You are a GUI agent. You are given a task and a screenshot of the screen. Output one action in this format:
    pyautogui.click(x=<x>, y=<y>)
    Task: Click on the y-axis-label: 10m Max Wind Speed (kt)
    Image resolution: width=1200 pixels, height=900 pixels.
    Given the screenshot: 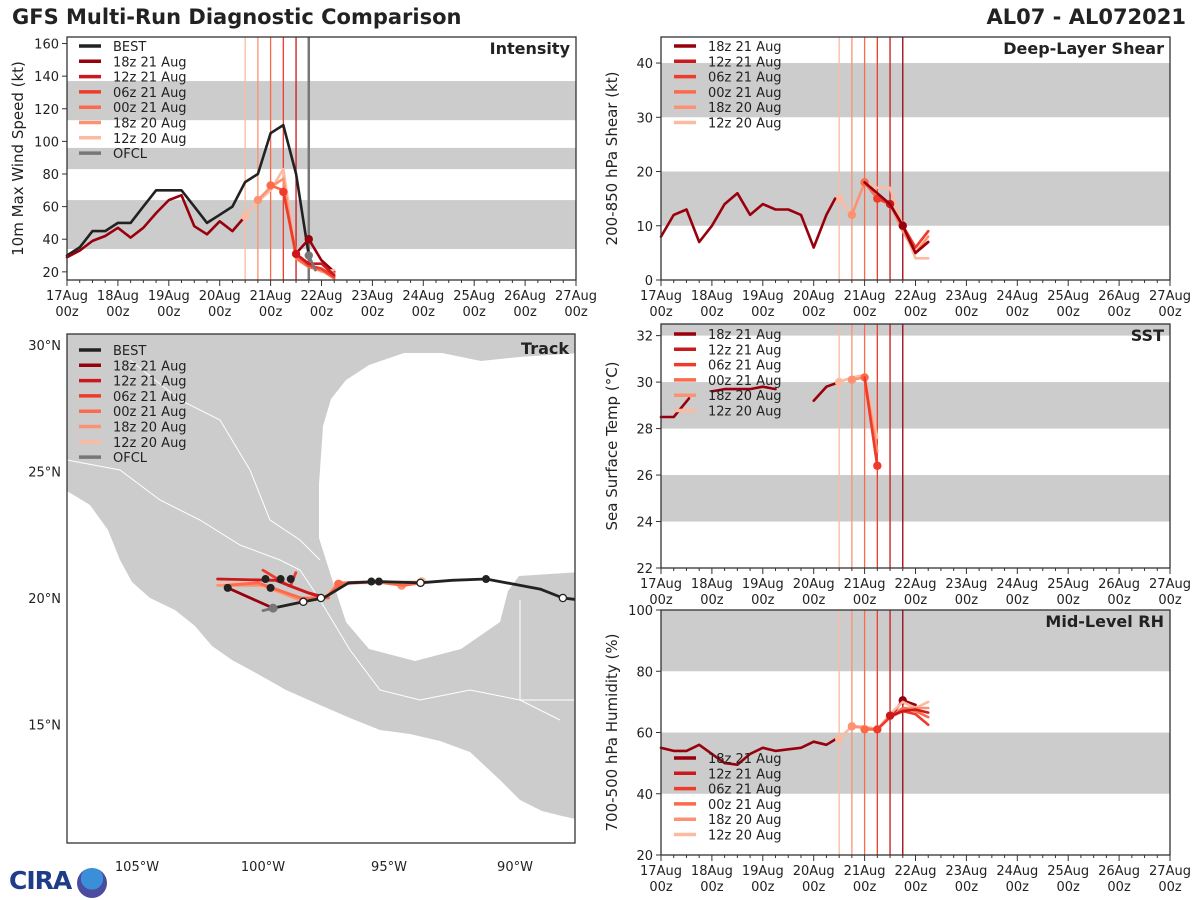 What is the action you would take?
    pyautogui.click(x=18, y=158)
    